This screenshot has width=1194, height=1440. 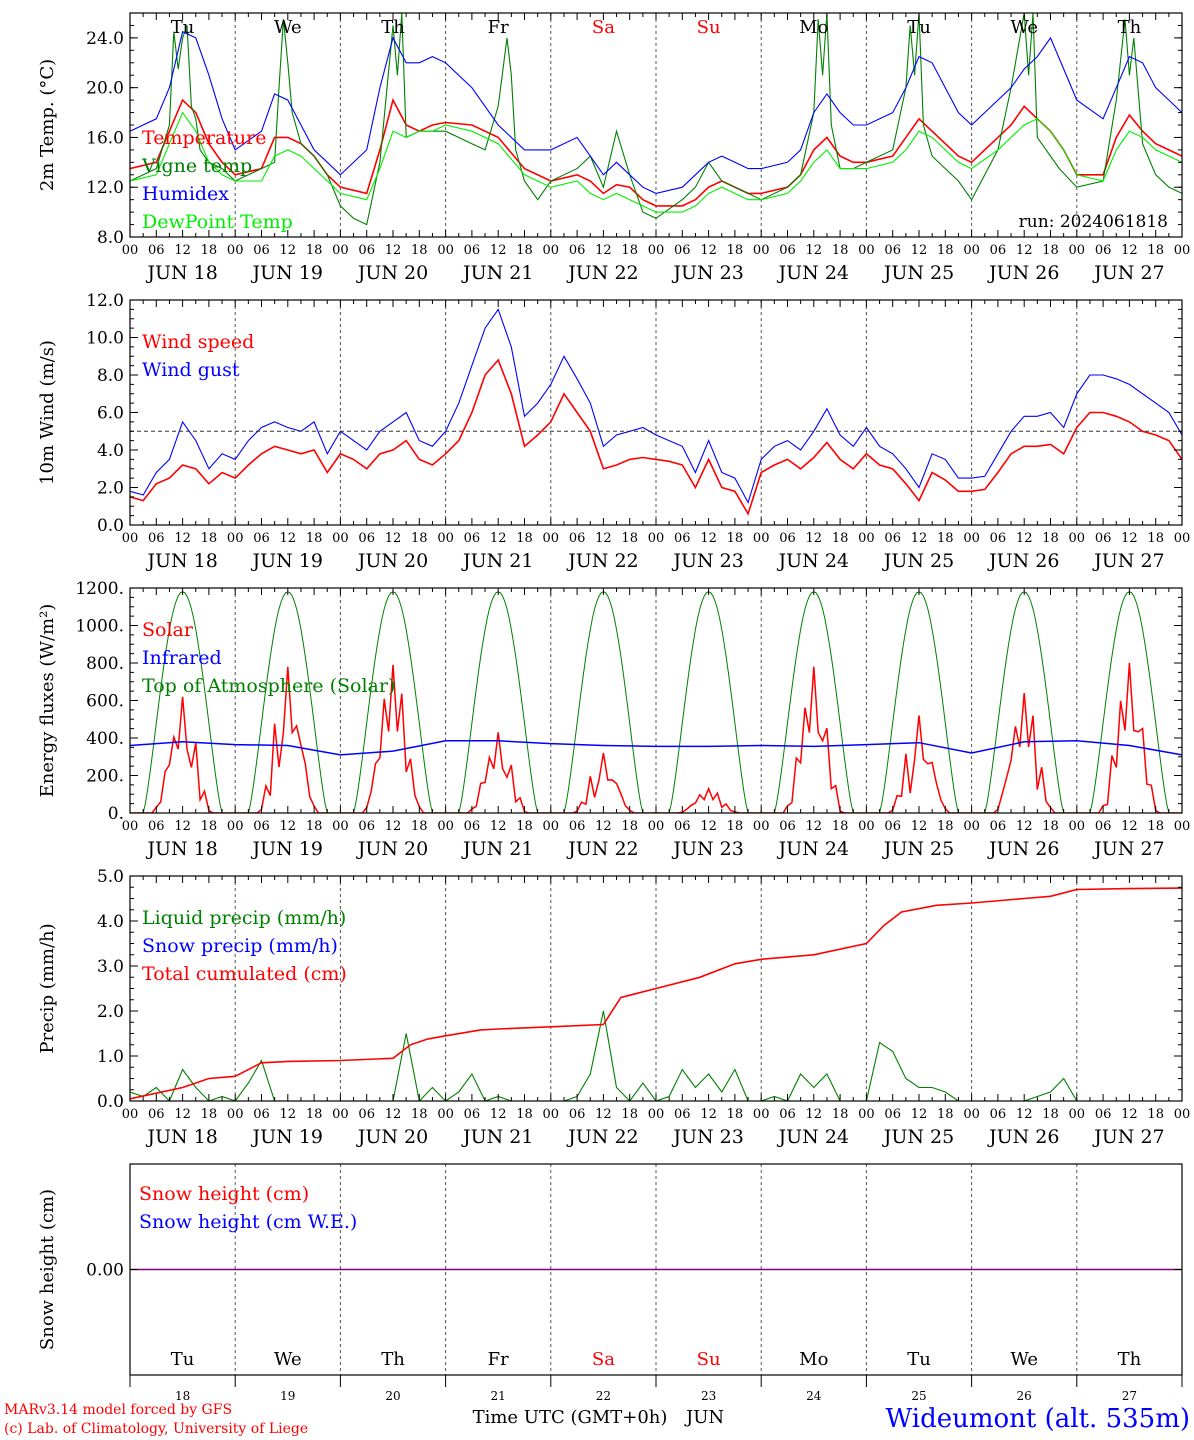 I want to click on date-label: JUN 25, so click(x=918, y=849).